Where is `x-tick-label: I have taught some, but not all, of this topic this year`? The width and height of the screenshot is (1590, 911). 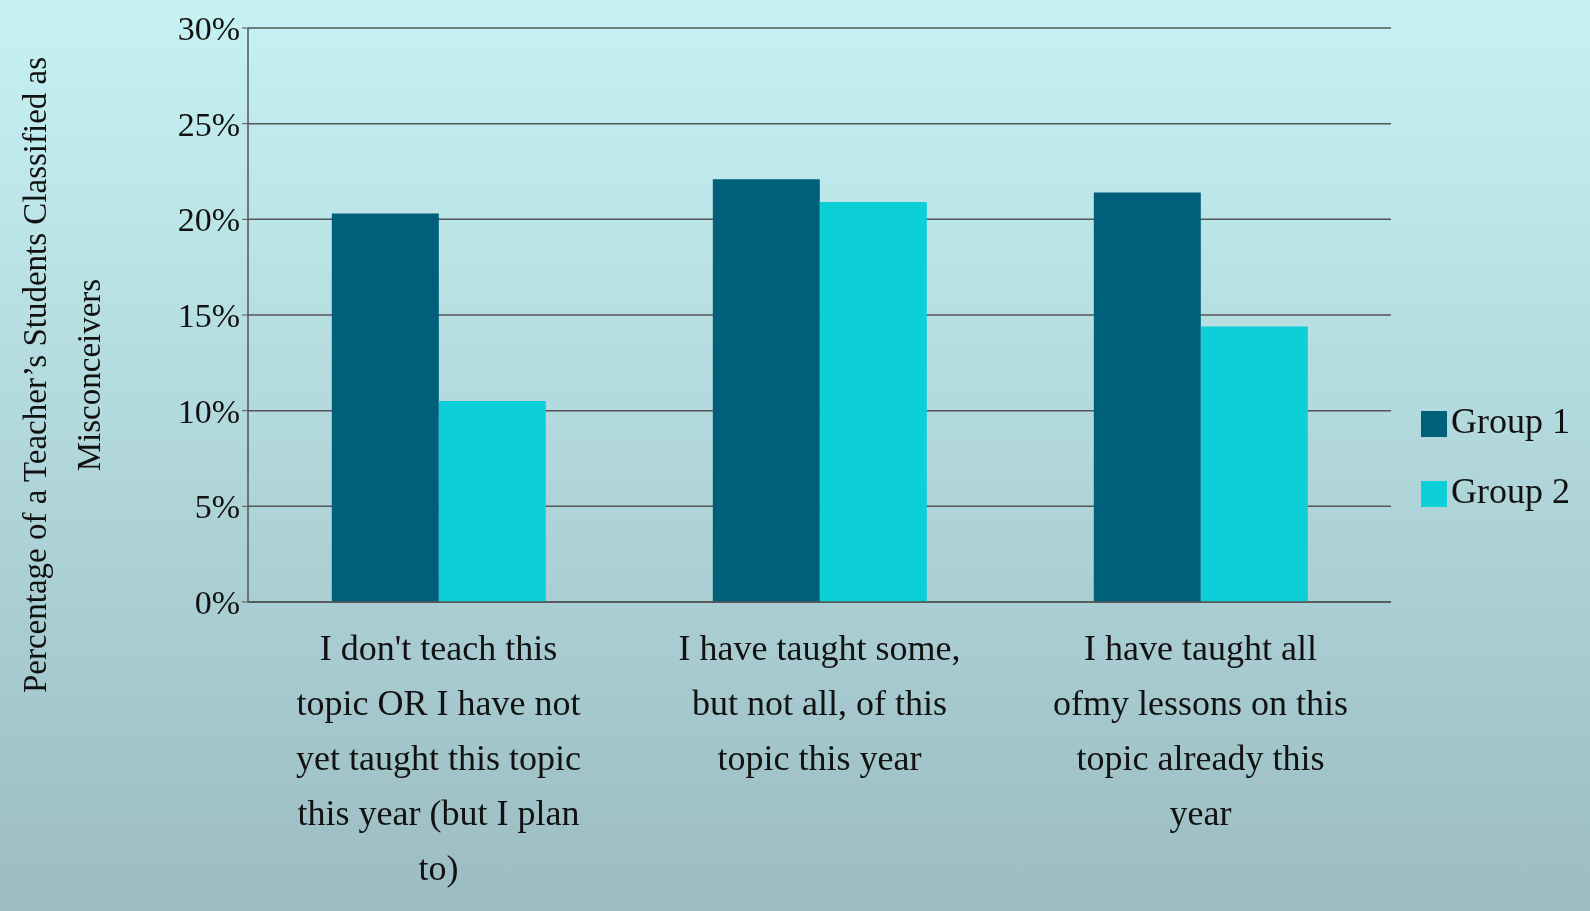 x-tick-label: I have taught some, but not all, of this topic this year is located at coordinates (819, 703).